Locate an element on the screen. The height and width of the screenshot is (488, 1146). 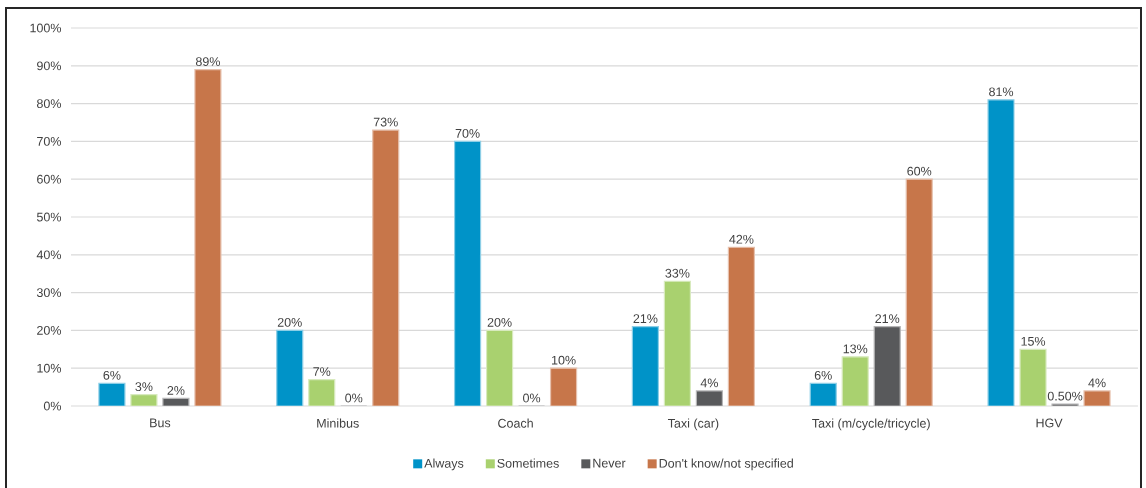
data-label: 70% is located at coordinates (467, 133).